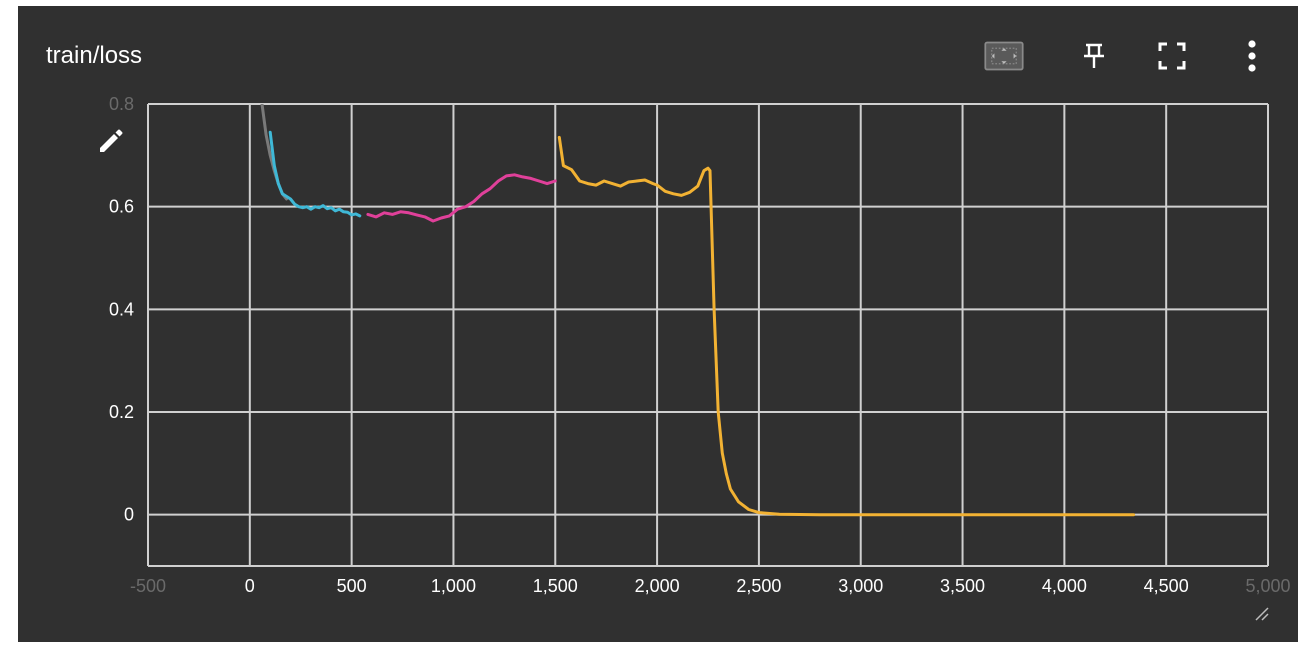  I want to click on y-tick-label: 0.2, so click(121, 412).